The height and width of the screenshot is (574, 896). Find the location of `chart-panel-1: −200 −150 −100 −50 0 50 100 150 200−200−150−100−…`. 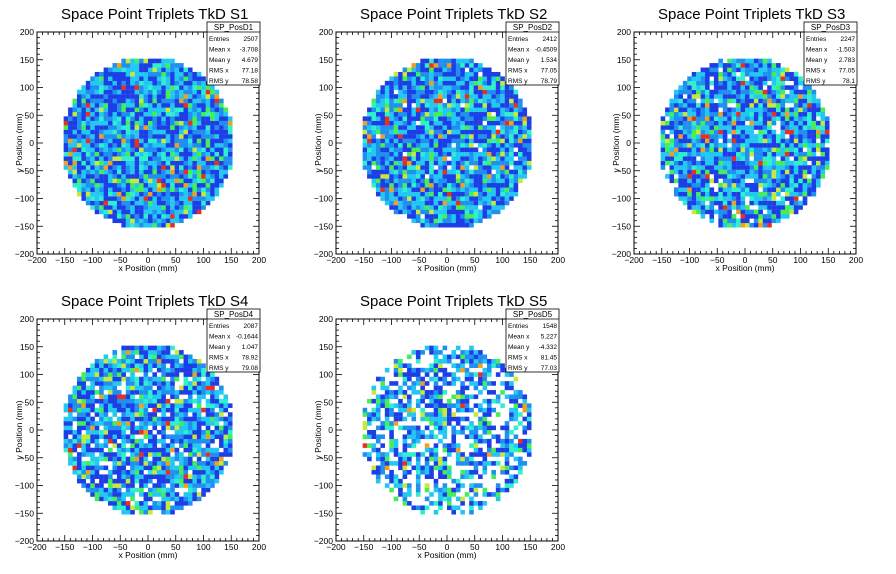

chart-panel-1: −200 −150 −100 −50 0 50 100 150 200−200−150−100−… is located at coordinates (140, 139).